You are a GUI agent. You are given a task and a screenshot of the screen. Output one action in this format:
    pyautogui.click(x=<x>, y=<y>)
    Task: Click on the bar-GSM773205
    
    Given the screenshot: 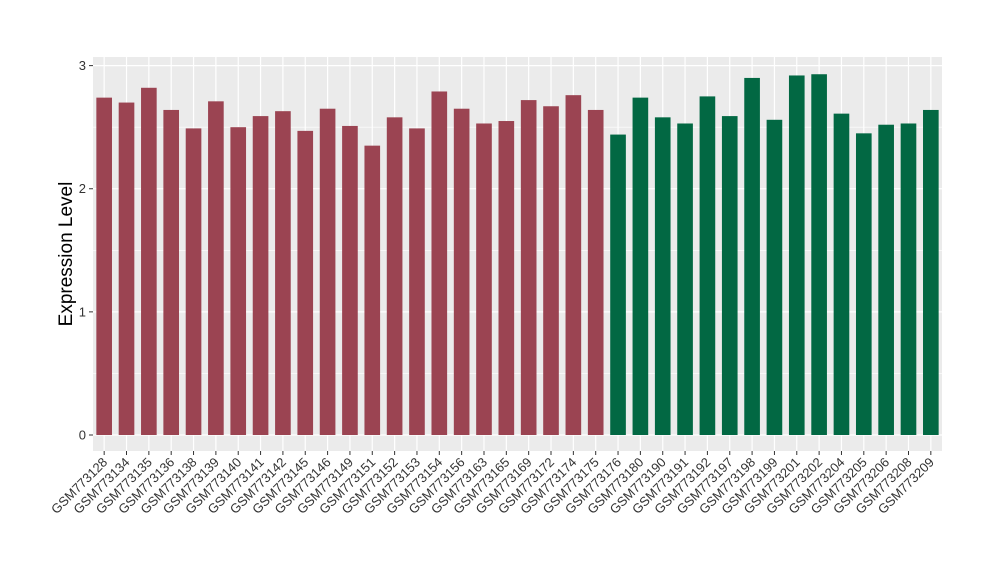 What is the action you would take?
    pyautogui.click(x=863, y=284)
    